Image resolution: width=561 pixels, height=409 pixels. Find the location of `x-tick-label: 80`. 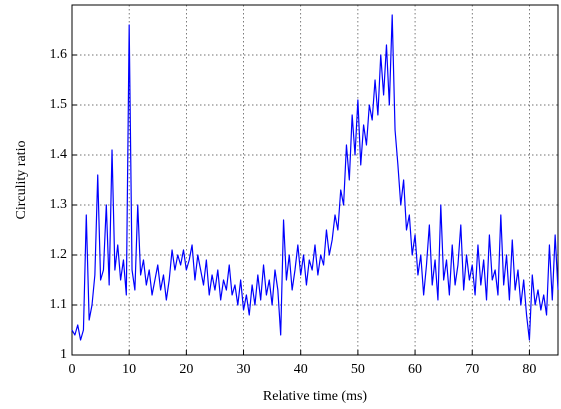

x-tick-label: 80 is located at coordinates (529, 369).